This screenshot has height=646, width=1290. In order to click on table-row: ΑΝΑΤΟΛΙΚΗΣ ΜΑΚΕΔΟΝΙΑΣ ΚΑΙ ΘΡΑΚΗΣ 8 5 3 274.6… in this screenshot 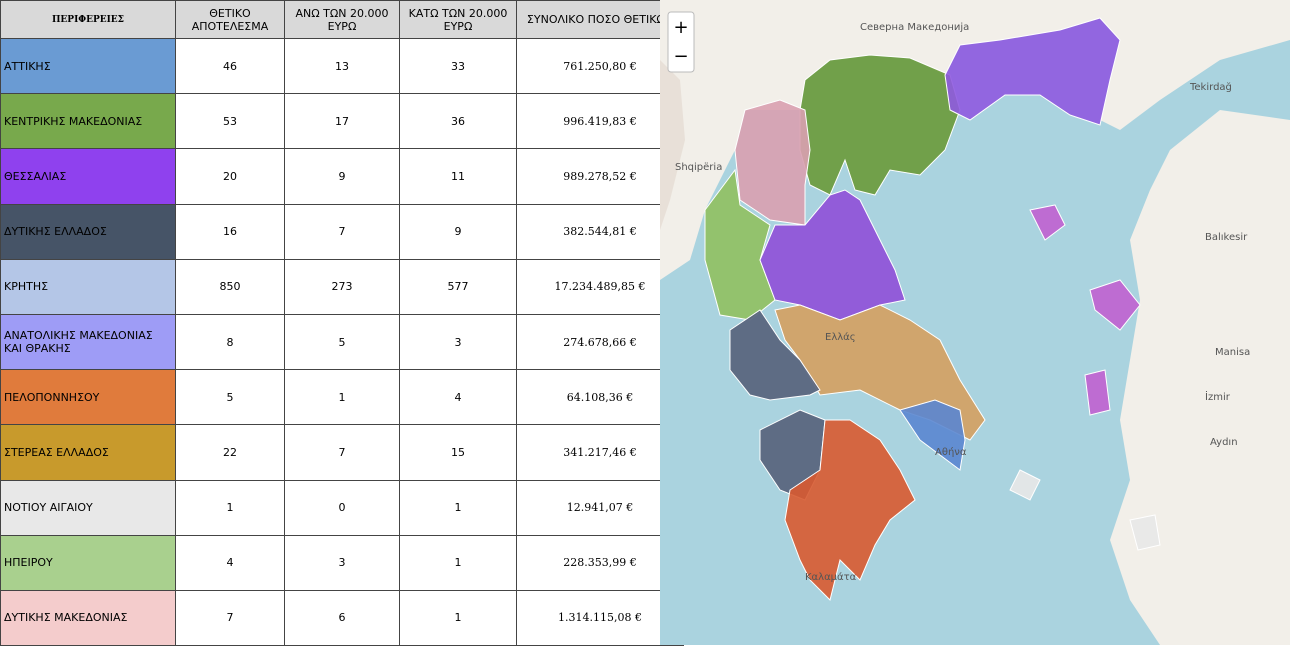, I will do `click(342, 342)`.